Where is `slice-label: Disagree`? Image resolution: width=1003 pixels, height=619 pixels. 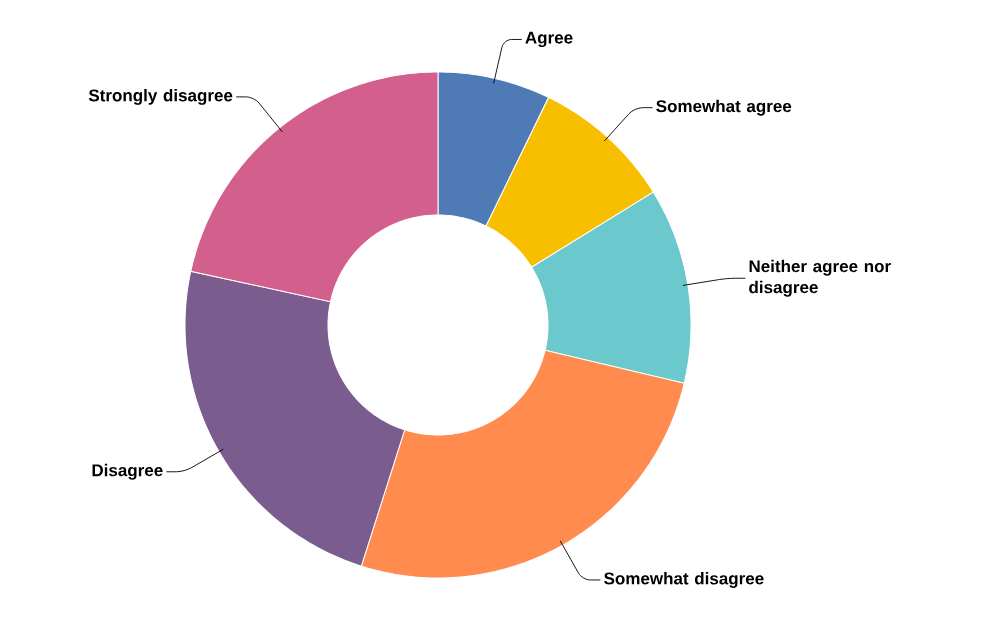 slice-label: Disagree is located at coordinates (127, 471).